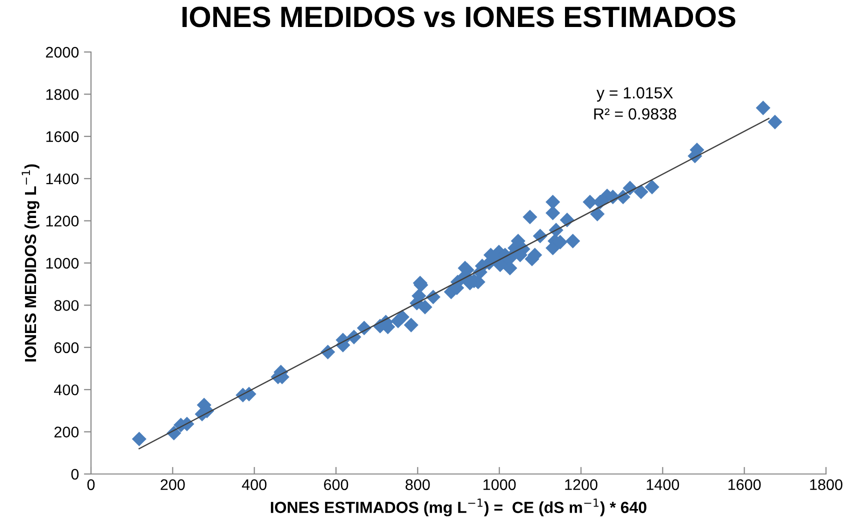 This screenshot has height=529, width=855. Describe the element at coordinates (66, 390) in the screenshot. I see `y-tick-label: 400` at that location.